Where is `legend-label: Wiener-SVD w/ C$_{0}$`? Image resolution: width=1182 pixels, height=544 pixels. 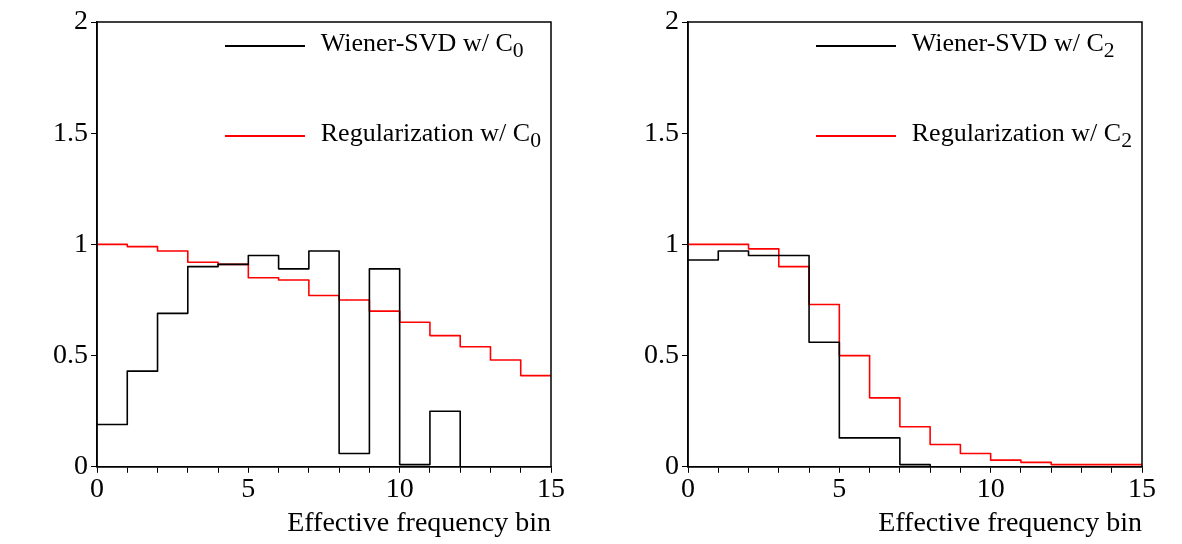 legend-label: Wiener-SVD w/ C$_{0}$ is located at coordinates (422, 46).